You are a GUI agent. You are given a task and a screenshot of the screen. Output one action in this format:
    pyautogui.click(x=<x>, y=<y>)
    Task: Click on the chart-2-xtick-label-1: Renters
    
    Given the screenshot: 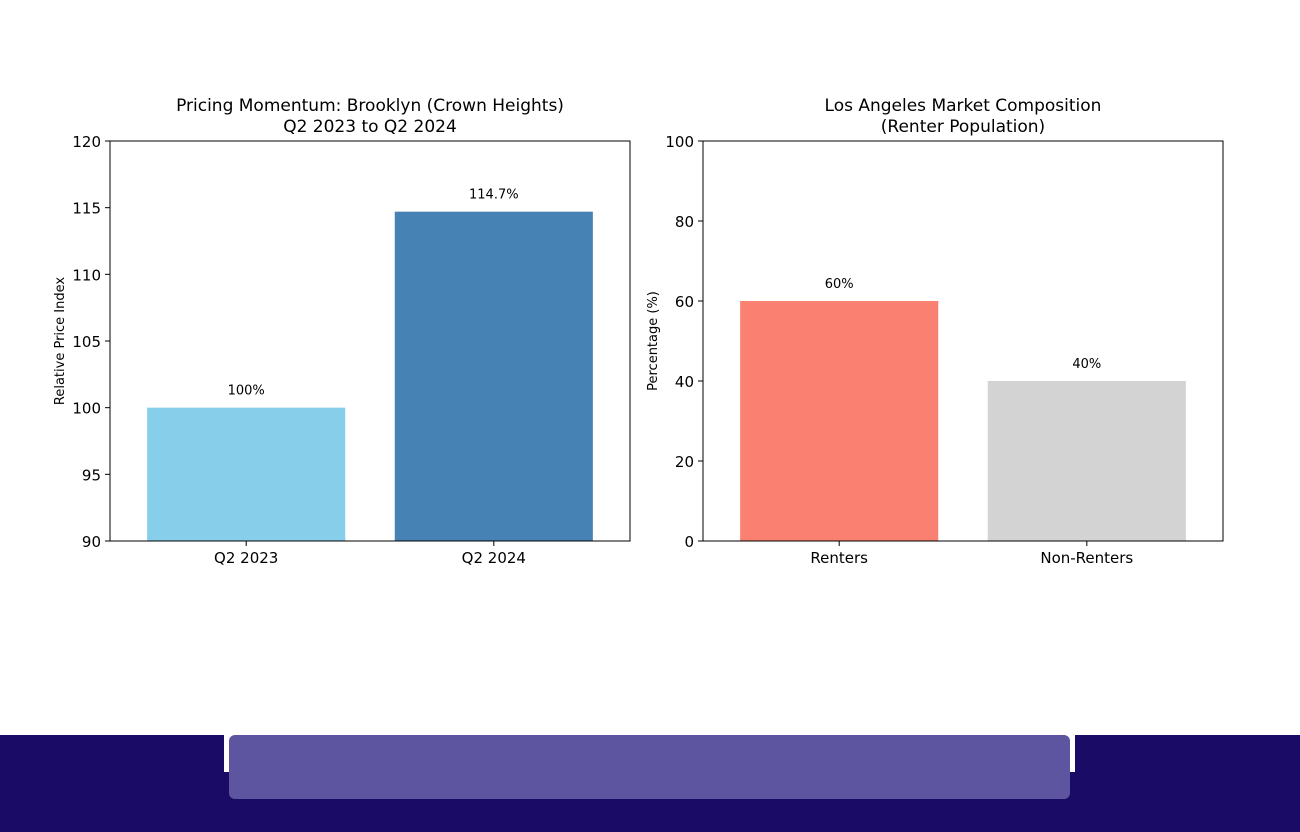 What is the action you would take?
    pyautogui.click(x=839, y=558)
    